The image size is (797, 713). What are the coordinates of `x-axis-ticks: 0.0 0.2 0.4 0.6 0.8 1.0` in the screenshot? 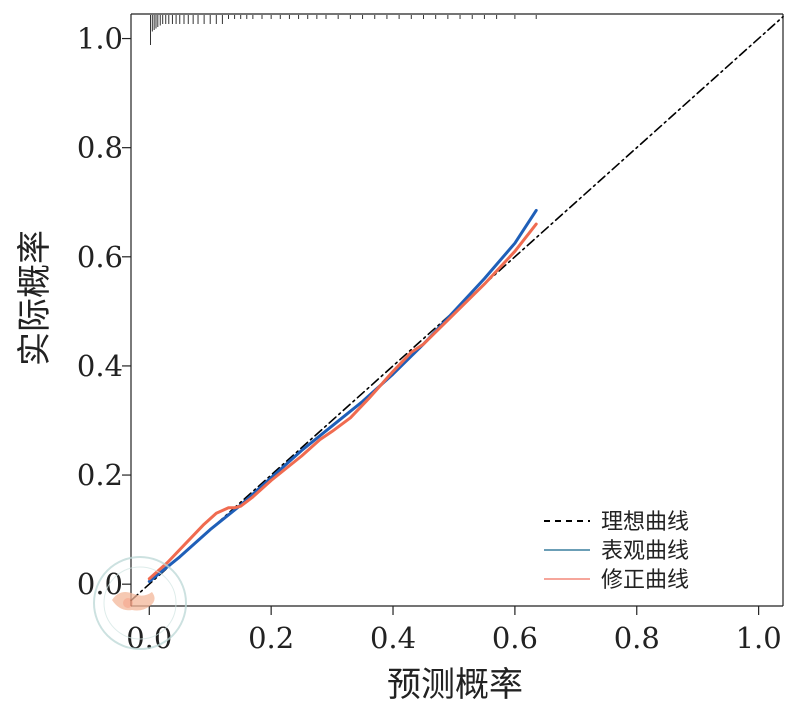 It's located at (454, 630).